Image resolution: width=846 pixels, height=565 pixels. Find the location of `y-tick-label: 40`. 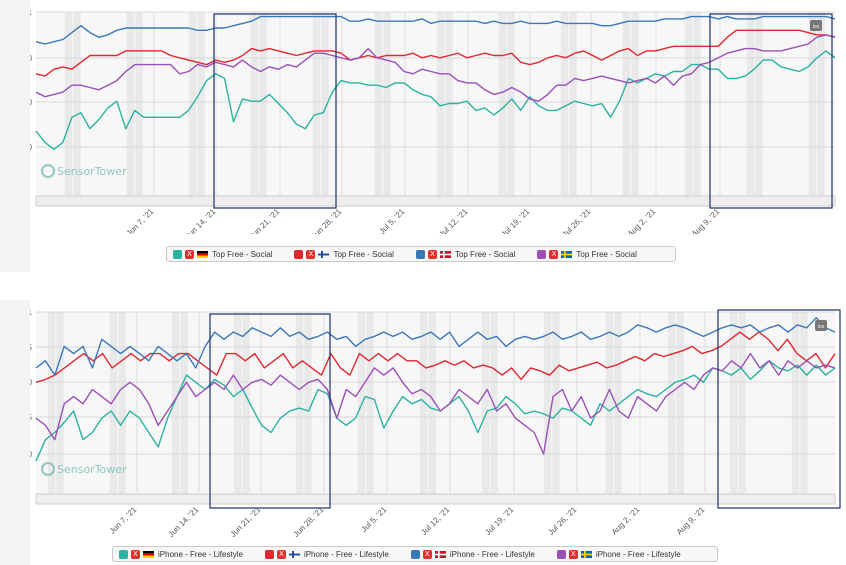

y-tick-label: 40 is located at coordinates (31, 102).